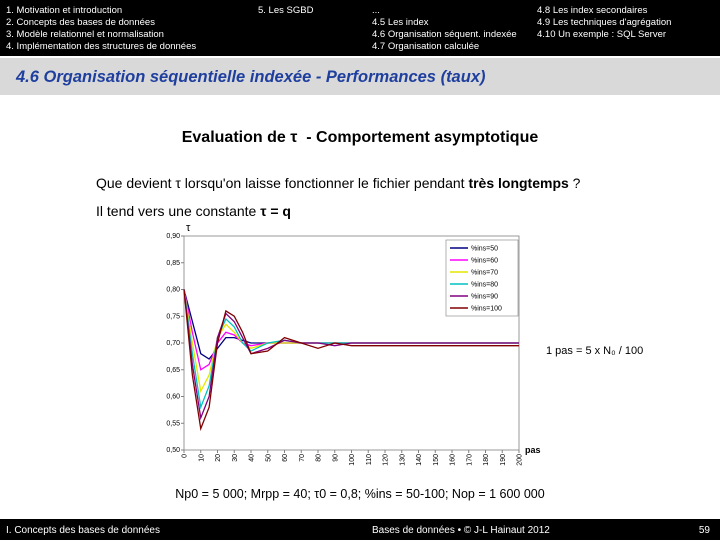  What do you see at coordinates (178, 211) in the screenshot?
I see `answer-part: Il tend vers une constante` at bounding box center [178, 211].